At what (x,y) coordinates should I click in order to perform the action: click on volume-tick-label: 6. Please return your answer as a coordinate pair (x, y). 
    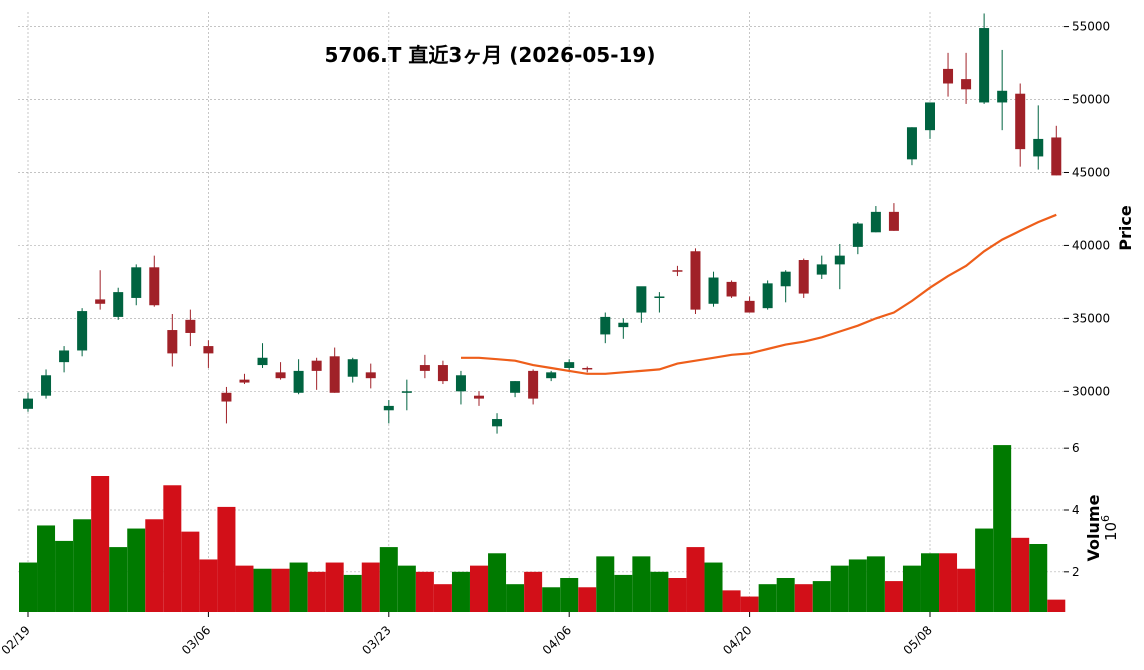
    Looking at the image, I should click on (1076, 448).